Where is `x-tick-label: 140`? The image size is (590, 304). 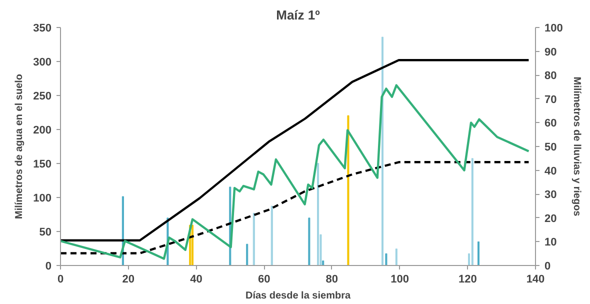 x-tick-label: 140 is located at coordinates (535, 280).